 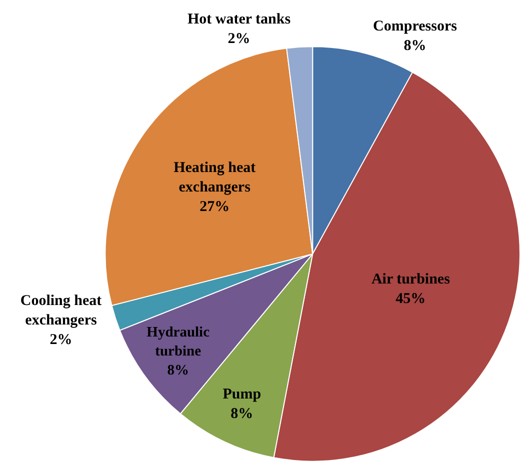 What do you see at coordinates (411, 299) in the screenshot?
I see `data-label: 45%` at bounding box center [411, 299].